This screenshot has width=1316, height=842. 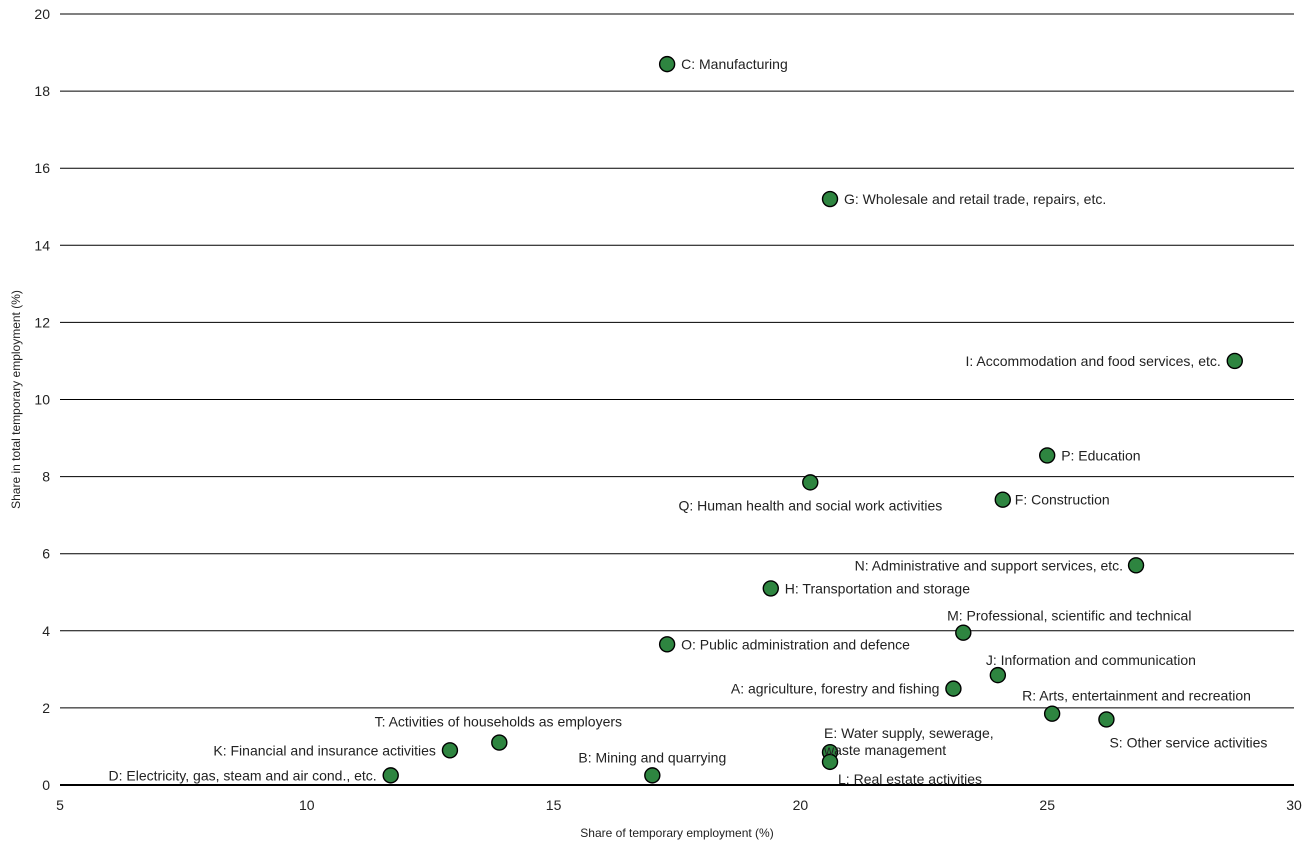 I want to click on x-axis-title: Share of temporary employment (%), so click(x=676, y=833).